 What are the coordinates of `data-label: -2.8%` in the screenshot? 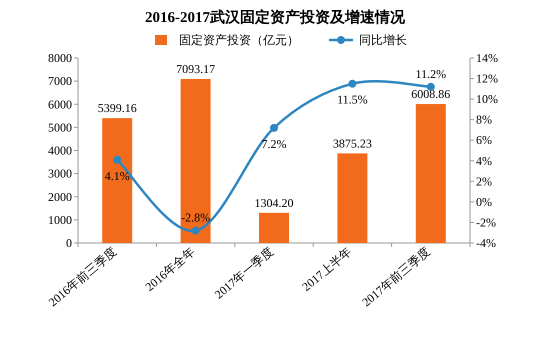 It's located at (195, 217).